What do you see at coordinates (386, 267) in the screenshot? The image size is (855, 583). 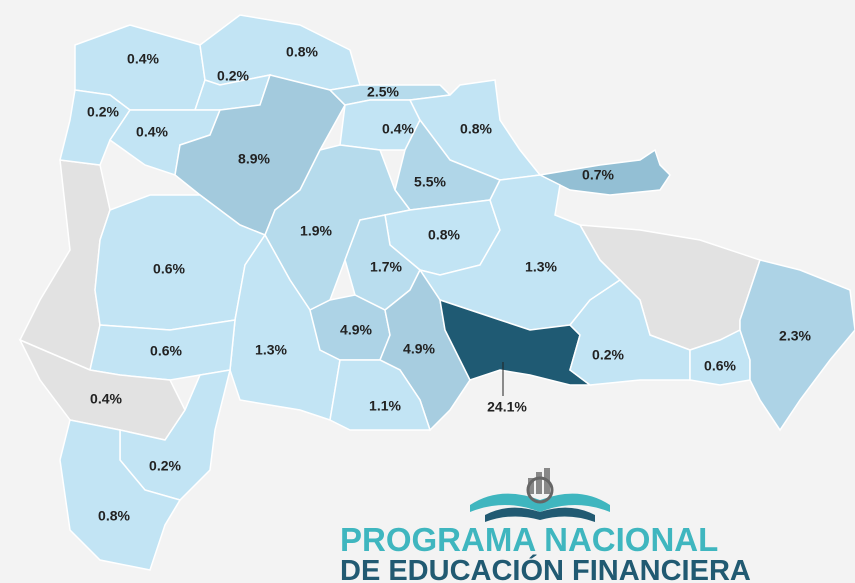 I see `value-label: 1.7%` at bounding box center [386, 267].